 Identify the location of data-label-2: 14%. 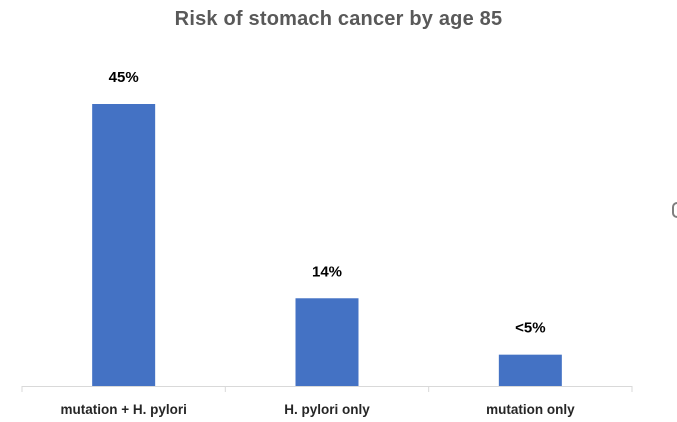
(327, 271).